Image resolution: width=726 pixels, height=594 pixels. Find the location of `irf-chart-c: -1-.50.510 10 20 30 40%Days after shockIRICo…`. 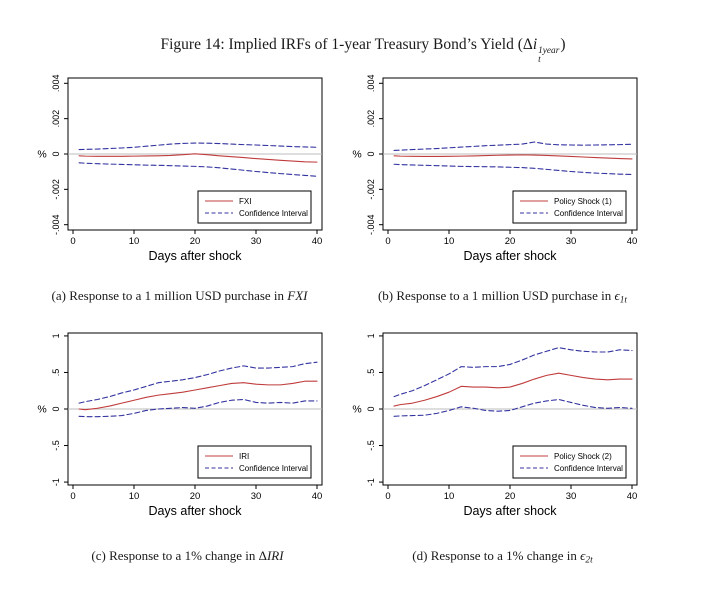

irf-chart-c: -1-.50.510 10 20 30 40%Days after shockIRICo… is located at coordinates (180, 425).